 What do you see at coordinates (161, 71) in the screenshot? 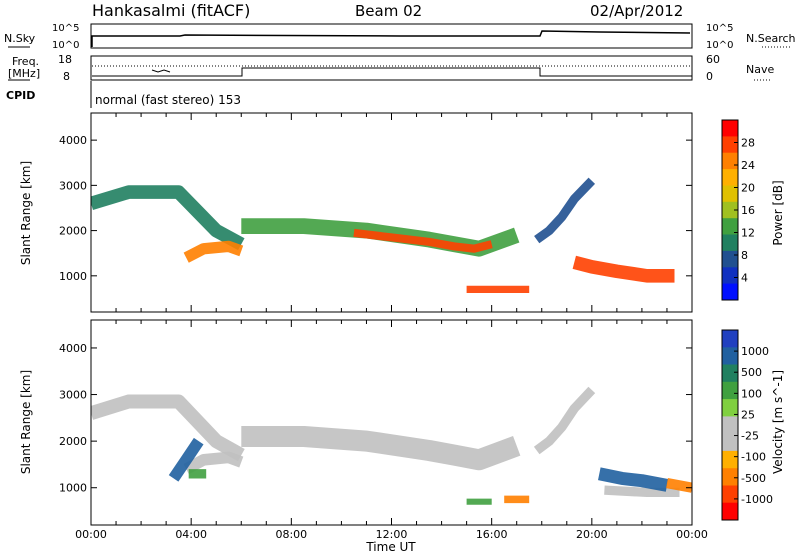
I see `freq-glitch` at bounding box center [161, 71].